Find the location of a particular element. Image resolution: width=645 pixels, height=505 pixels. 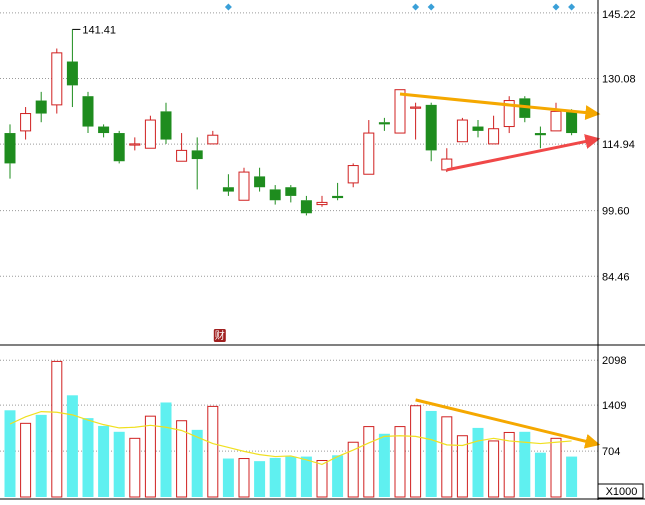

volume-trend-arrow is located at coordinates (508, 423).